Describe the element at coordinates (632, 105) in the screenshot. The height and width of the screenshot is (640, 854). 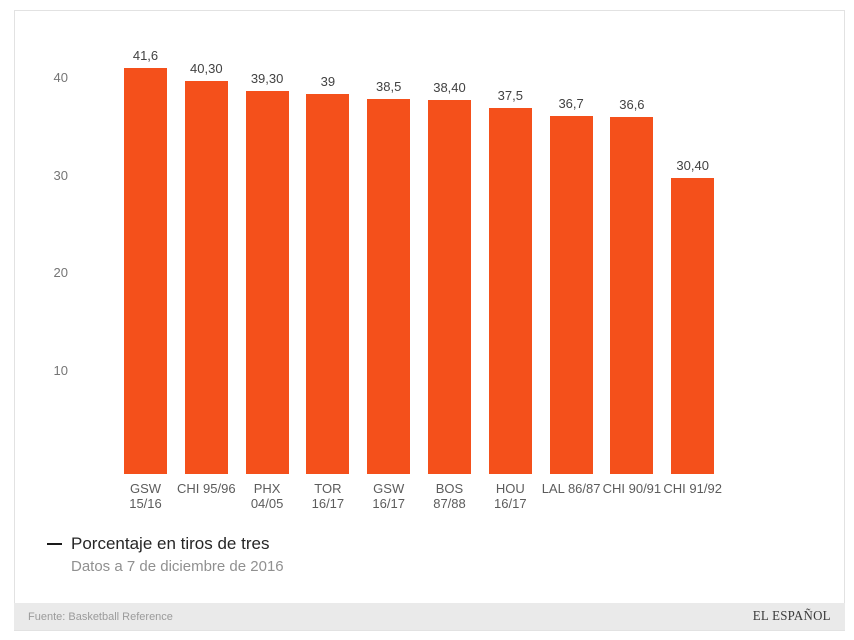
I see `bar-value-label: 36,6` at that location.